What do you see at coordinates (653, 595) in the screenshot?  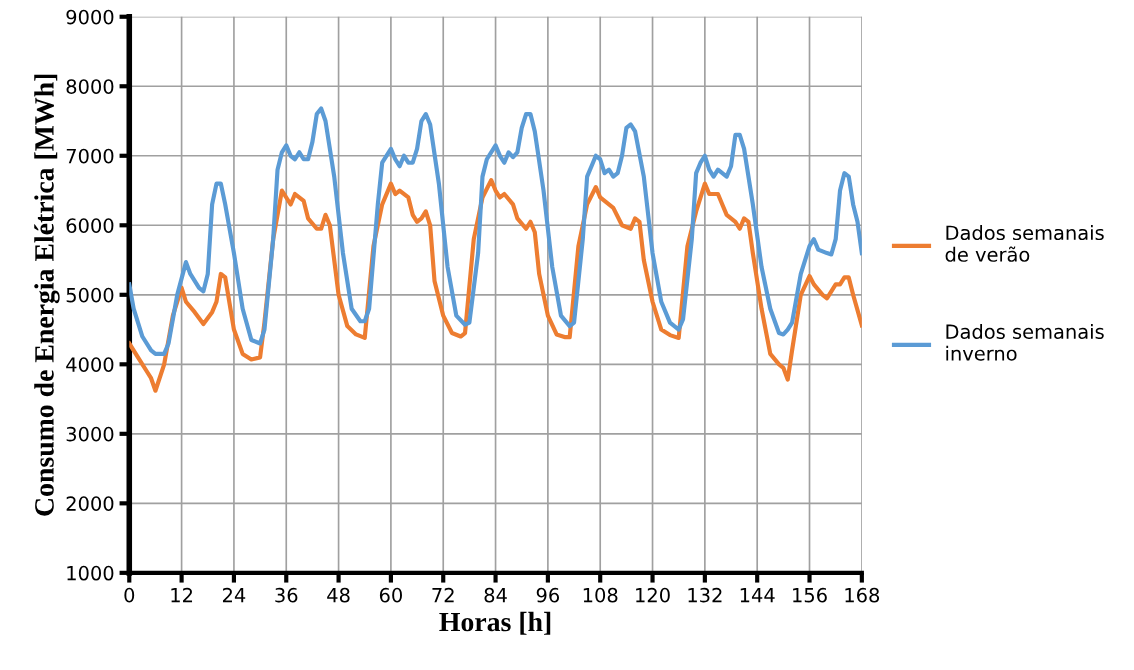 I see `x-tick-label: 120` at bounding box center [653, 595].